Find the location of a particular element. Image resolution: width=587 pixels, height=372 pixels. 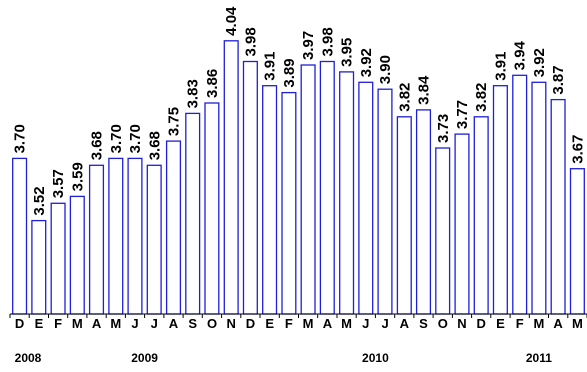

month-label-20: A is located at coordinates (405, 323).